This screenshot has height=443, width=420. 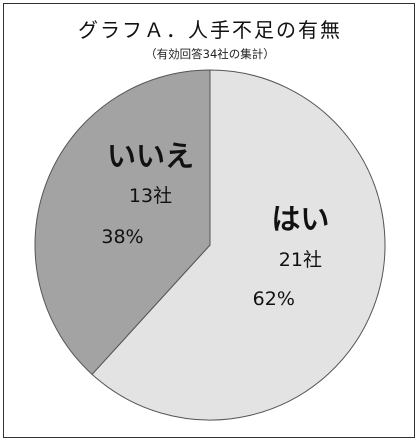 What do you see at coordinates (150, 196) in the screenshot?
I see `slice-count-iie: 13社` at bounding box center [150, 196].